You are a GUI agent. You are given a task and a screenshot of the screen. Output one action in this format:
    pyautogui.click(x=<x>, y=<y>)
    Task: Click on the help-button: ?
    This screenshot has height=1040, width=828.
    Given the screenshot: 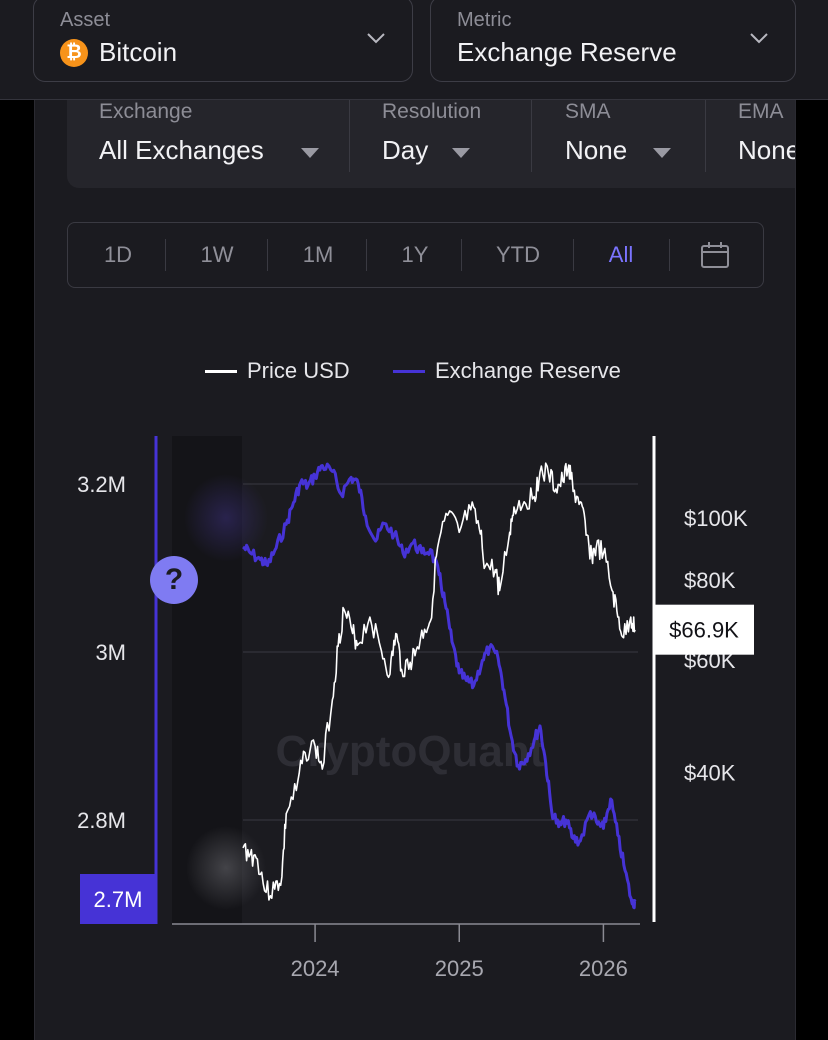 What is the action you would take?
    pyautogui.click(x=174, y=580)
    